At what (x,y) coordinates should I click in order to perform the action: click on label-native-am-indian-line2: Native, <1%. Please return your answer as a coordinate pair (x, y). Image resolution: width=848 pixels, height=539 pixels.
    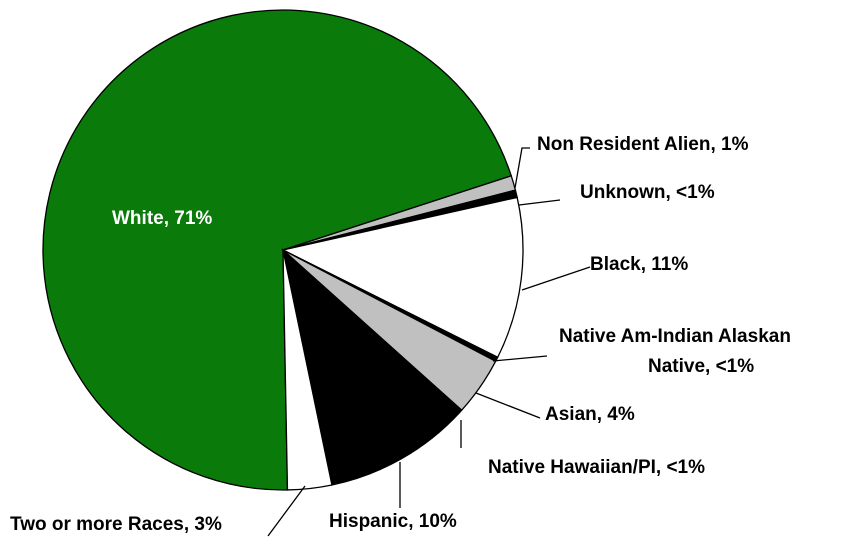
    Looking at the image, I should click on (701, 366).